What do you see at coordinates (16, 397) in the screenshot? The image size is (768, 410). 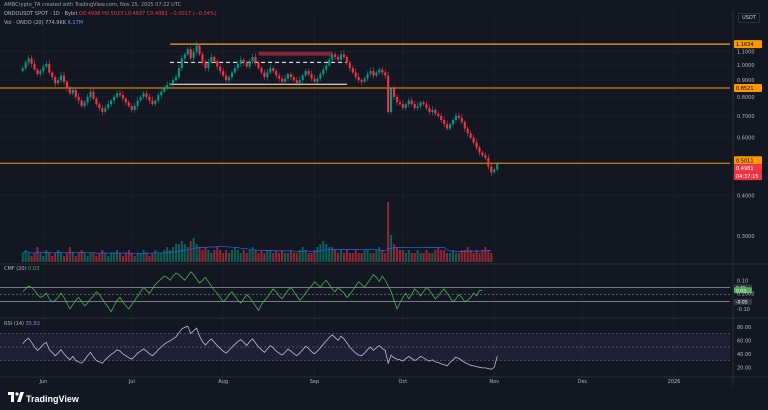 I see `tradingview-logo-icon` at bounding box center [16, 397].